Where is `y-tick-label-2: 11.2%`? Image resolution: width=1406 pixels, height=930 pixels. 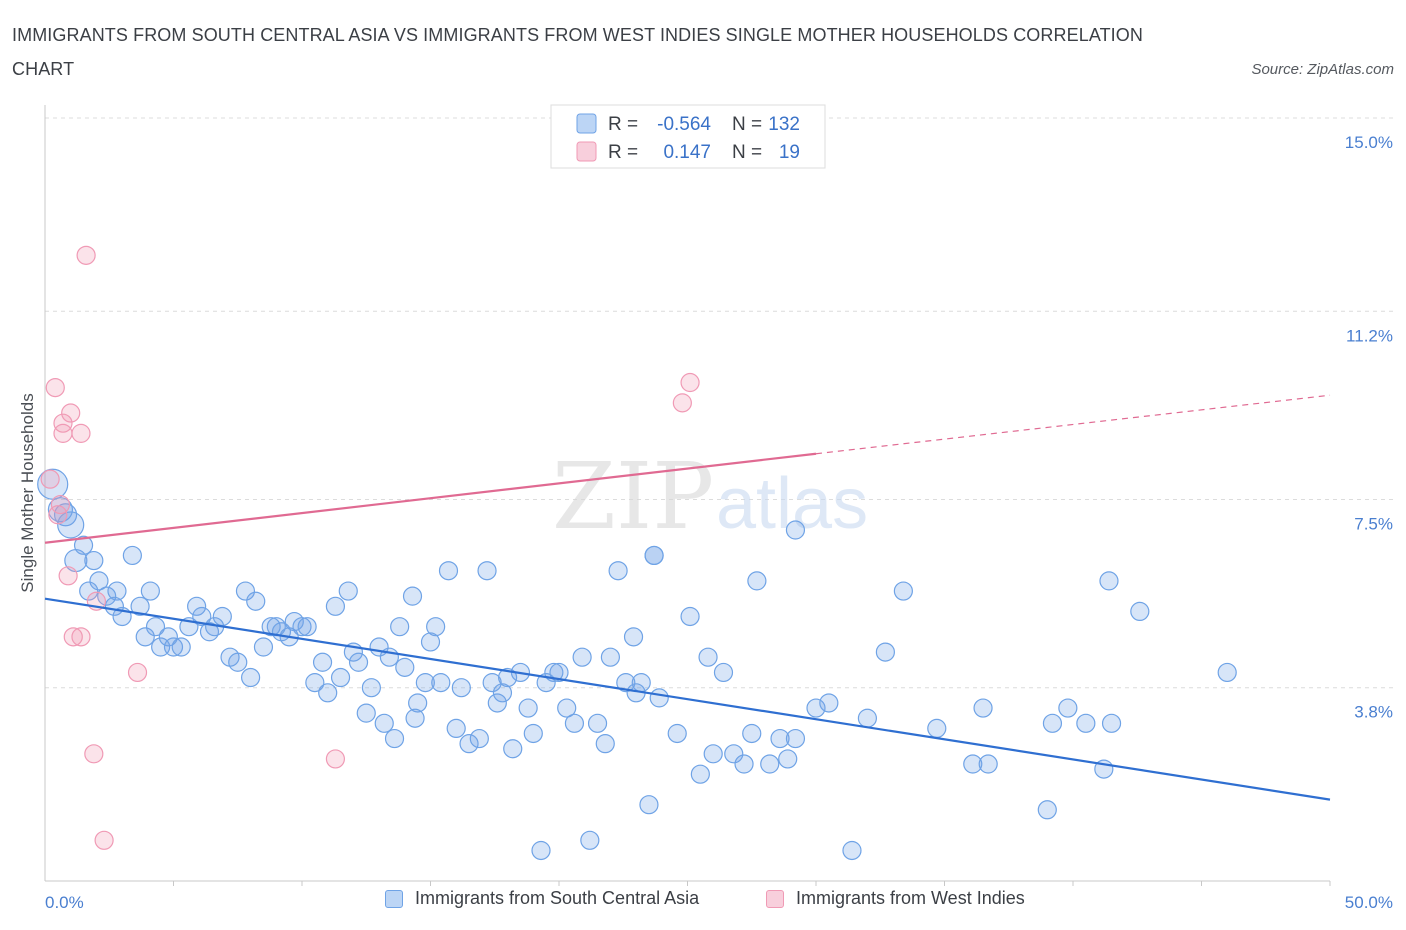 y-tick-label-2: 11.2% is located at coordinates (1369, 335).